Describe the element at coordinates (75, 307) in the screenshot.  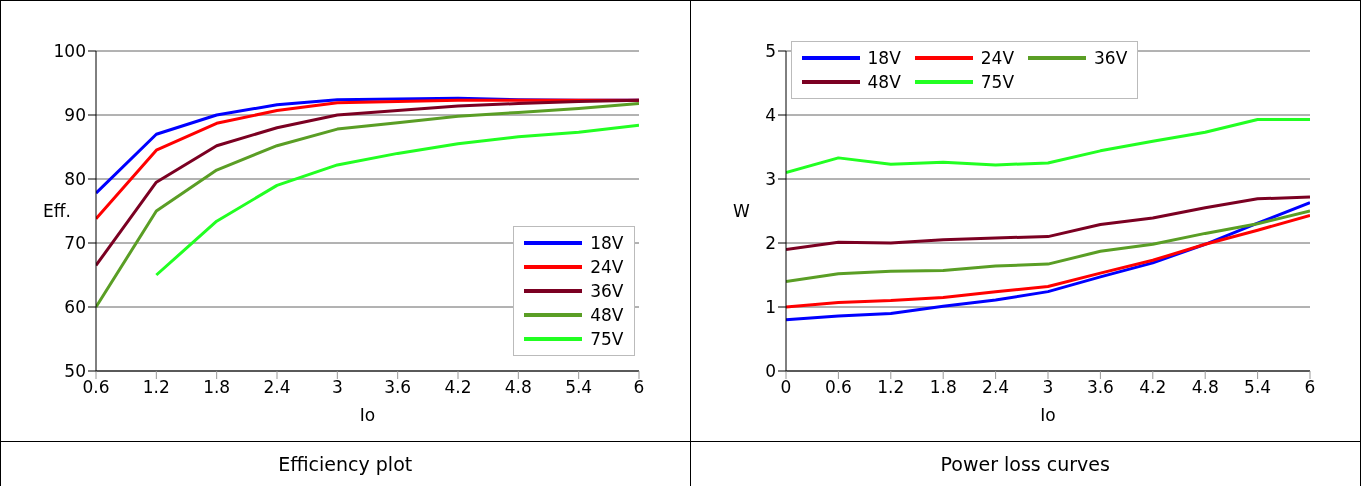
I see `y-tick-label: 60` at that location.